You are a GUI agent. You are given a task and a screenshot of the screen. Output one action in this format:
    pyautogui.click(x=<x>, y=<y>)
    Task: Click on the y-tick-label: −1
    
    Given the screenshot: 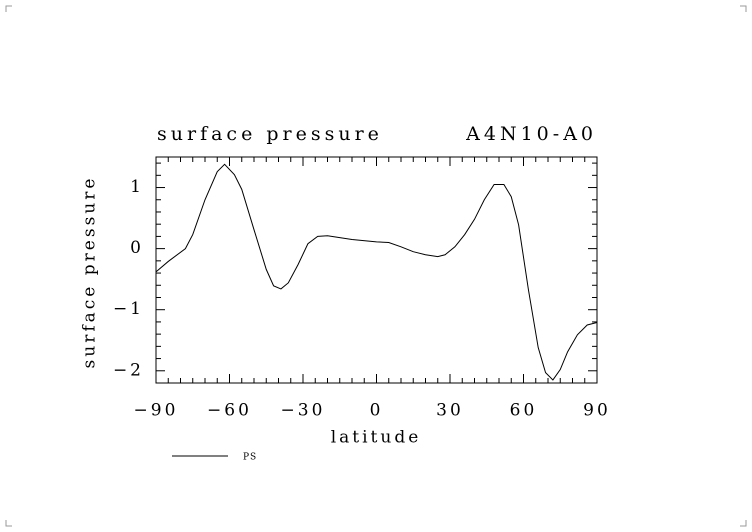 What is the action you would take?
    pyautogui.click(x=128, y=309)
    